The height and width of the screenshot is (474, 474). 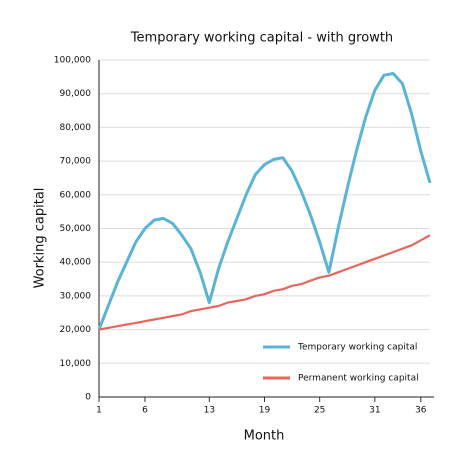 What do you see at coordinates (421, 411) in the screenshot?
I see `x-tick-label: 36` at bounding box center [421, 411].